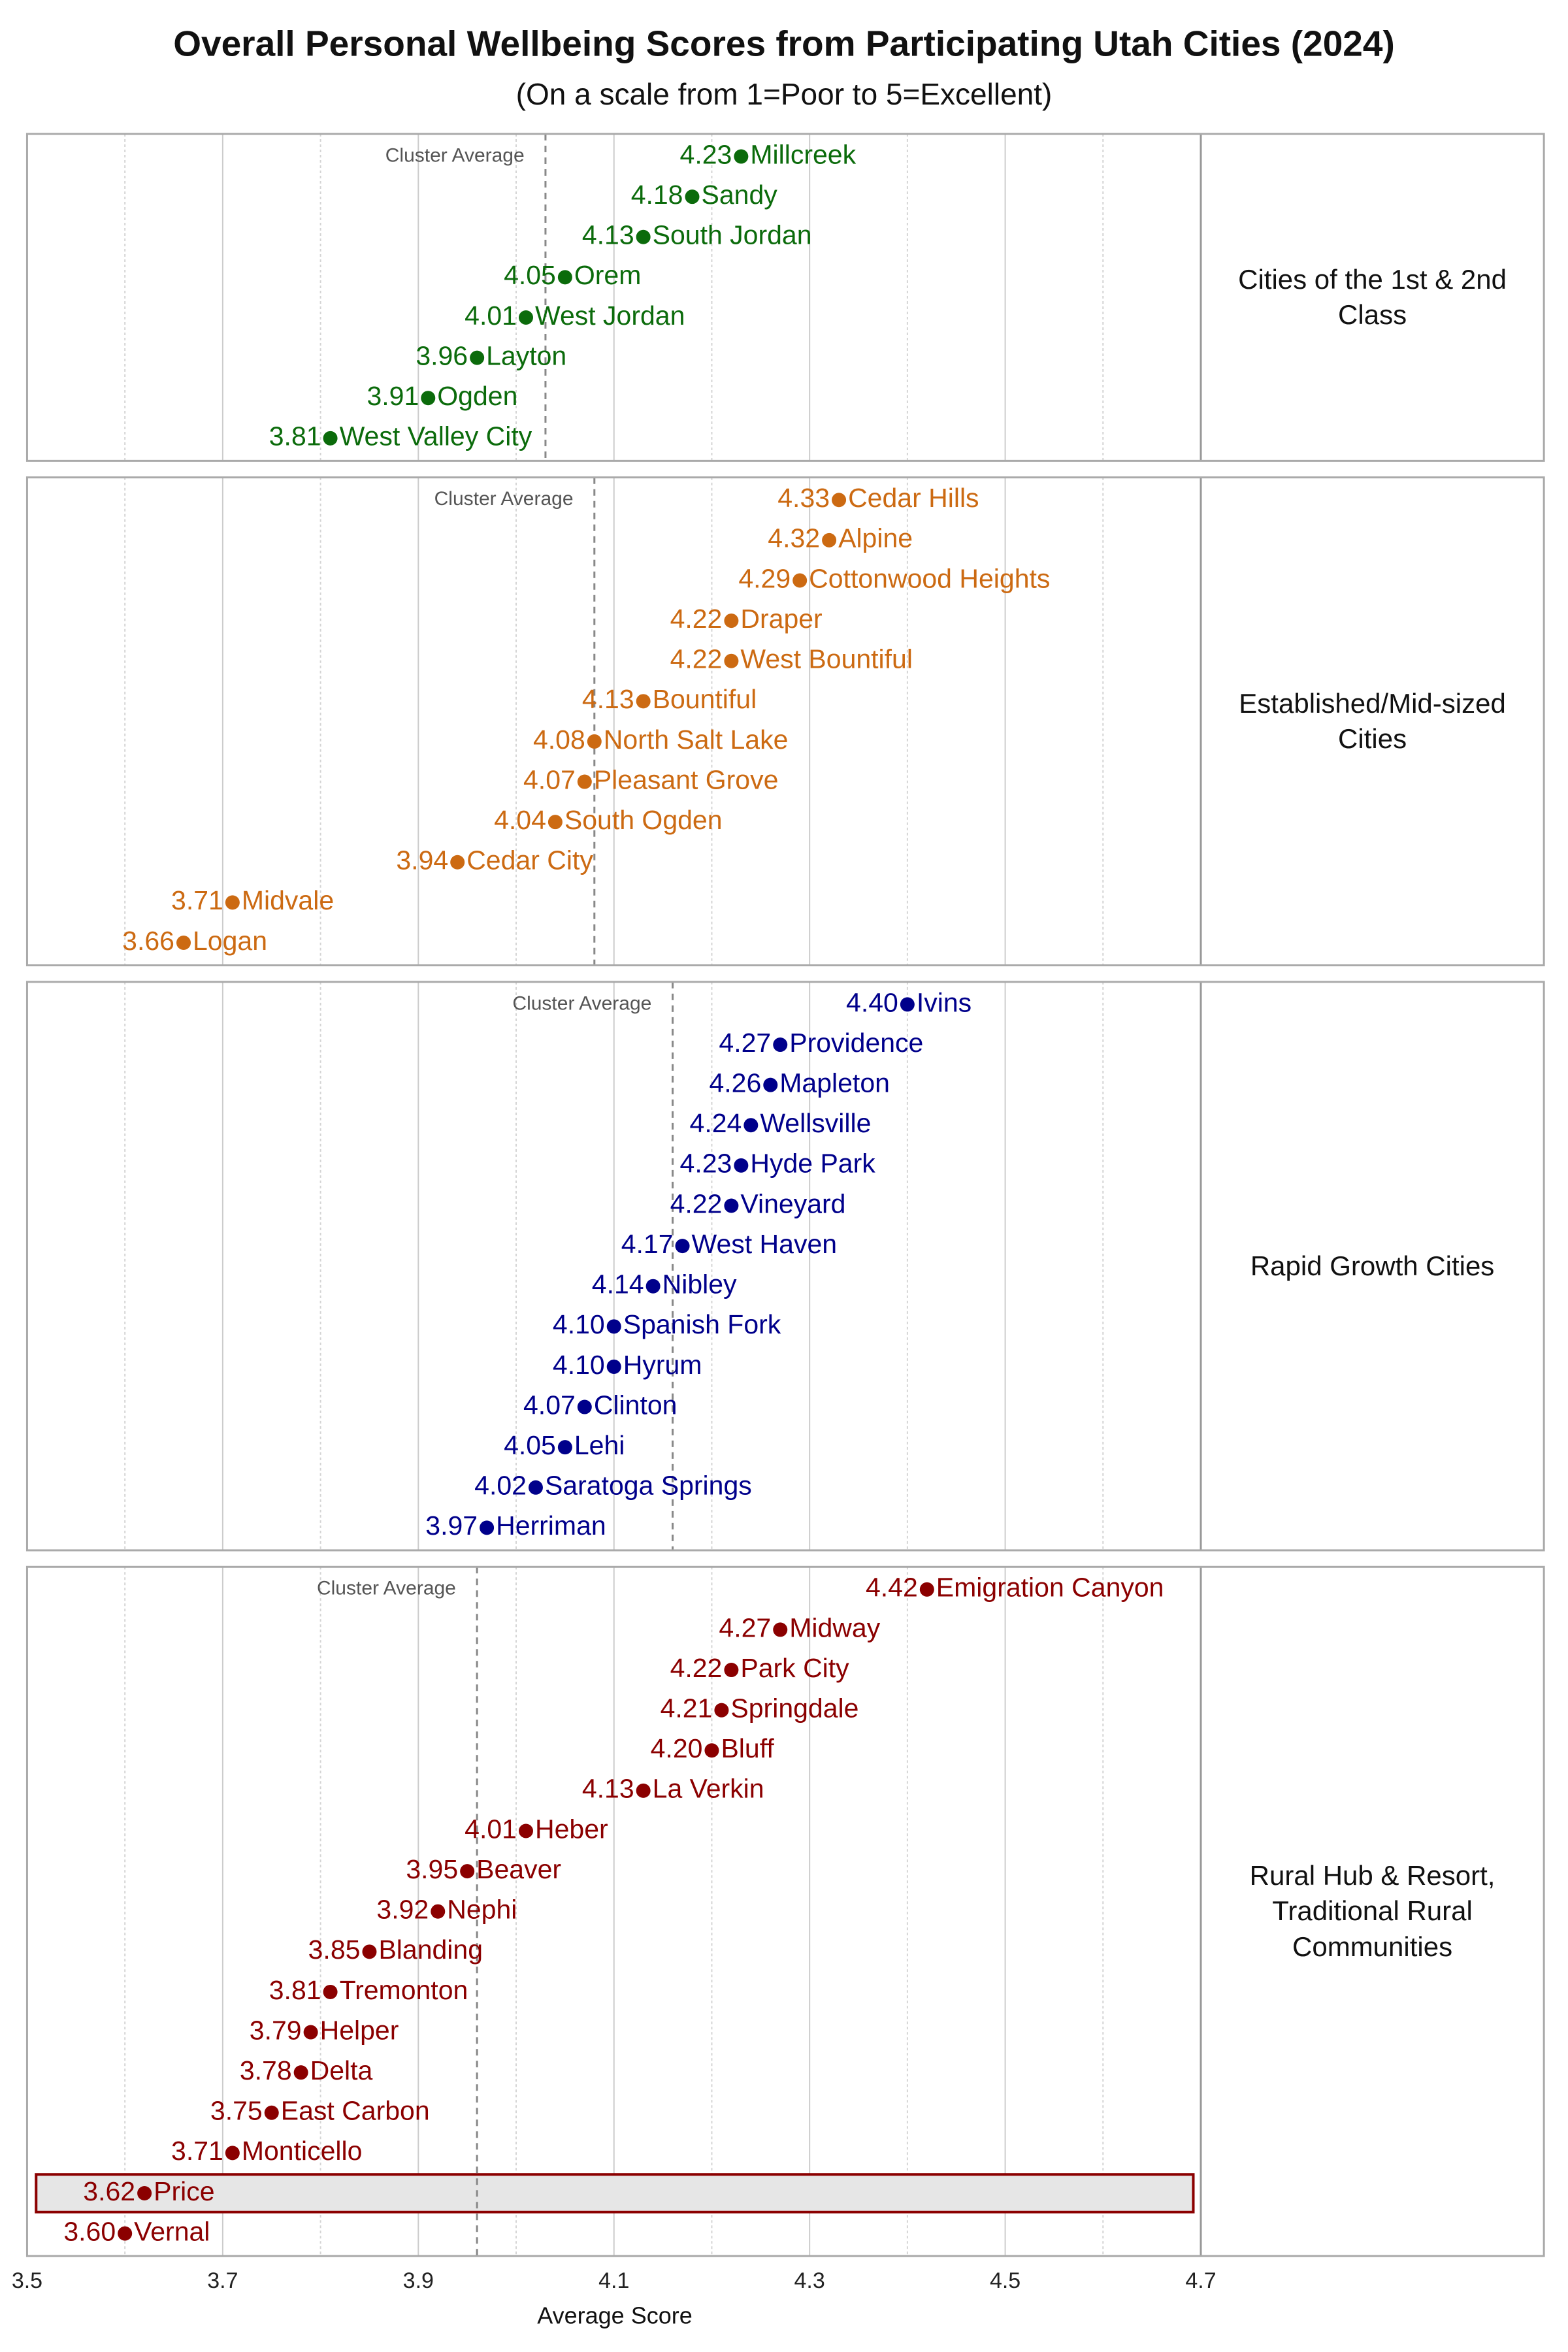 This screenshot has height=2352, width=1568. What do you see at coordinates (418, 2280) in the screenshot?
I see `x-tick-label: 3.9` at bounding box center [418, 2280].